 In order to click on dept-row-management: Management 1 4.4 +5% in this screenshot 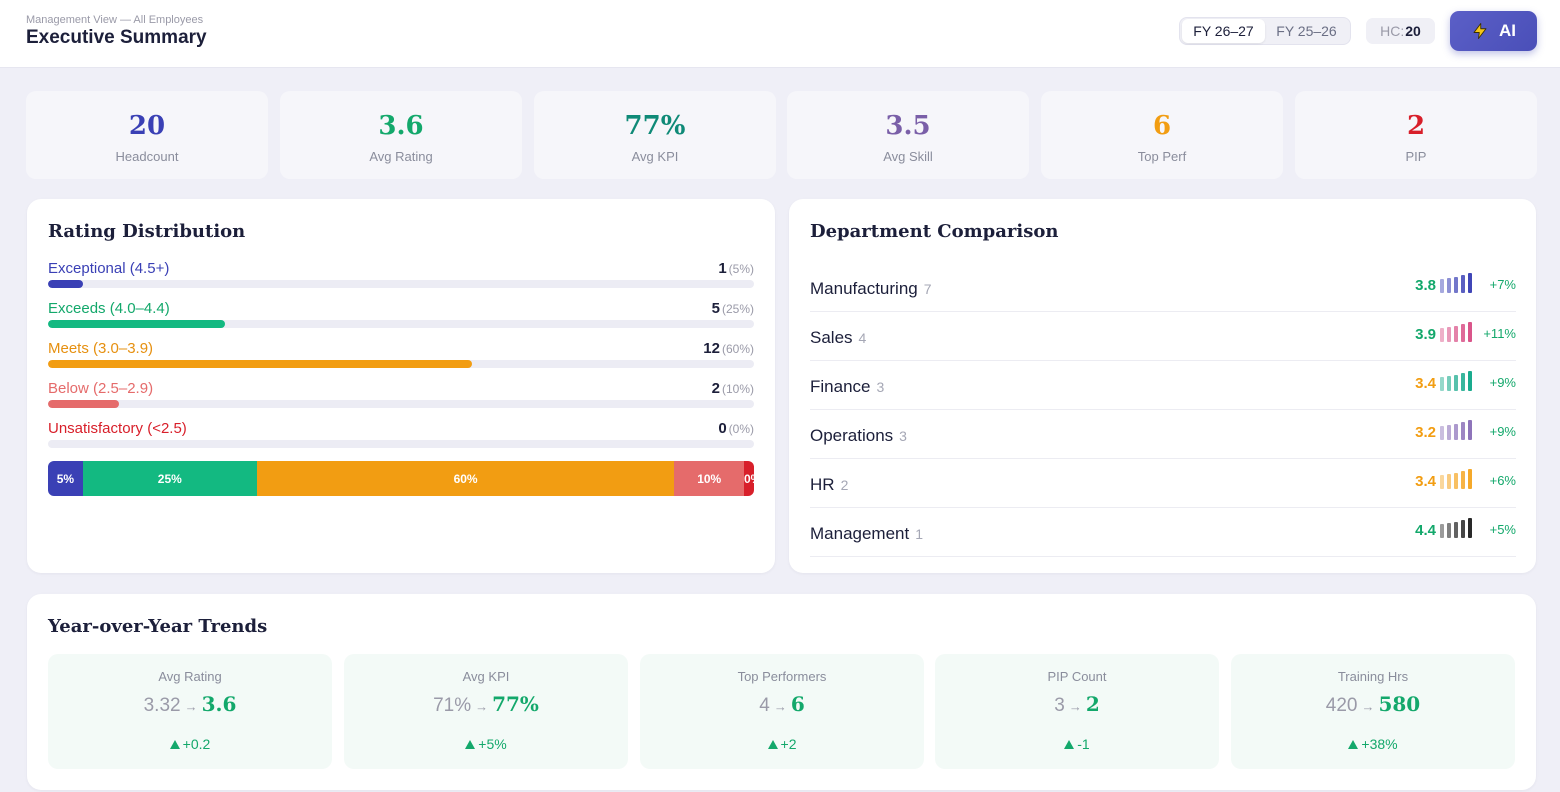, I will do `click(1163, 532)`.